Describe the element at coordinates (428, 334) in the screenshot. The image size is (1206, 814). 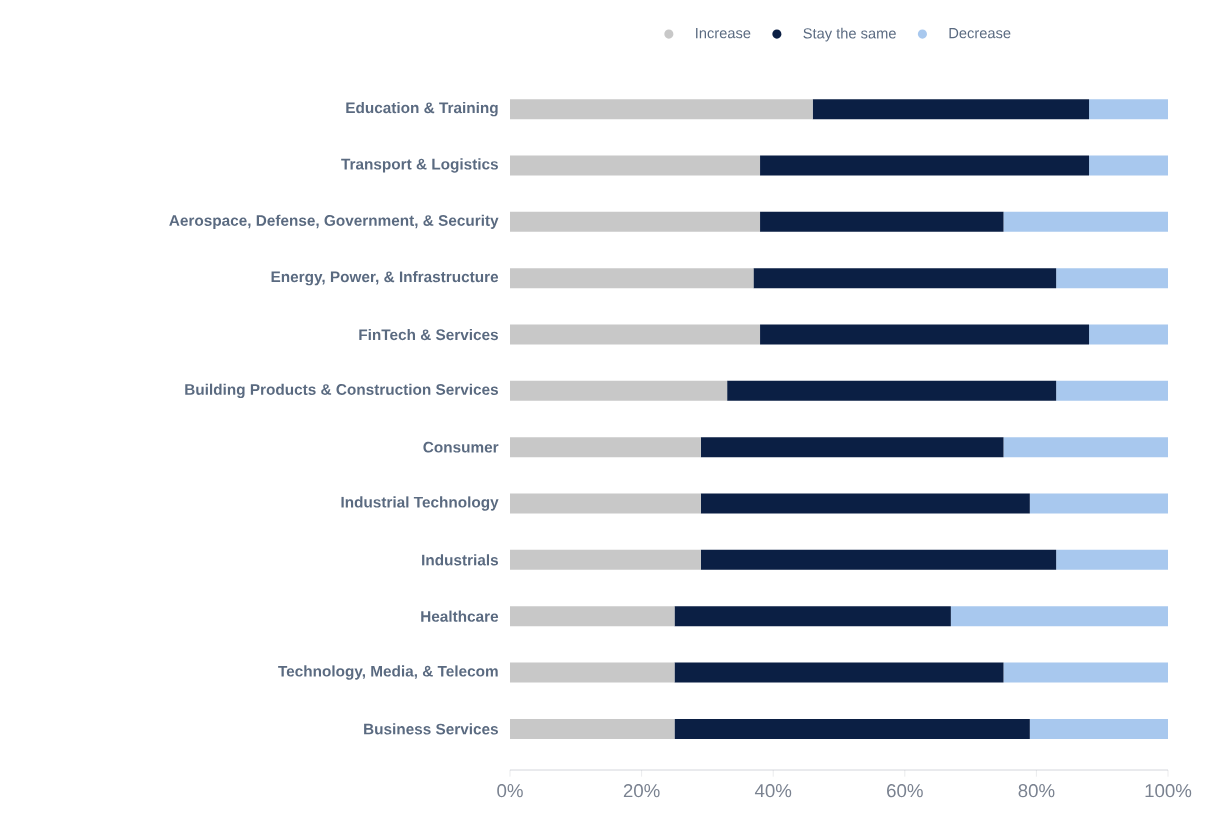
I see `y-tick-label: FinTech & Services` at that location.